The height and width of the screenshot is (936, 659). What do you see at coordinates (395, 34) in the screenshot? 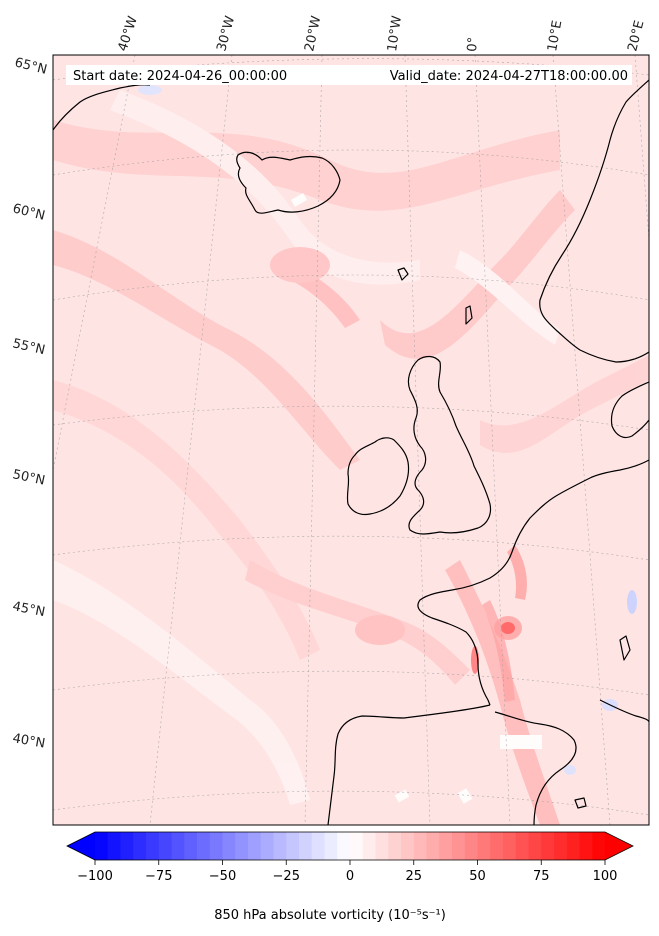
I see `lon-label: 10°W` at bounding box center [395, 34].